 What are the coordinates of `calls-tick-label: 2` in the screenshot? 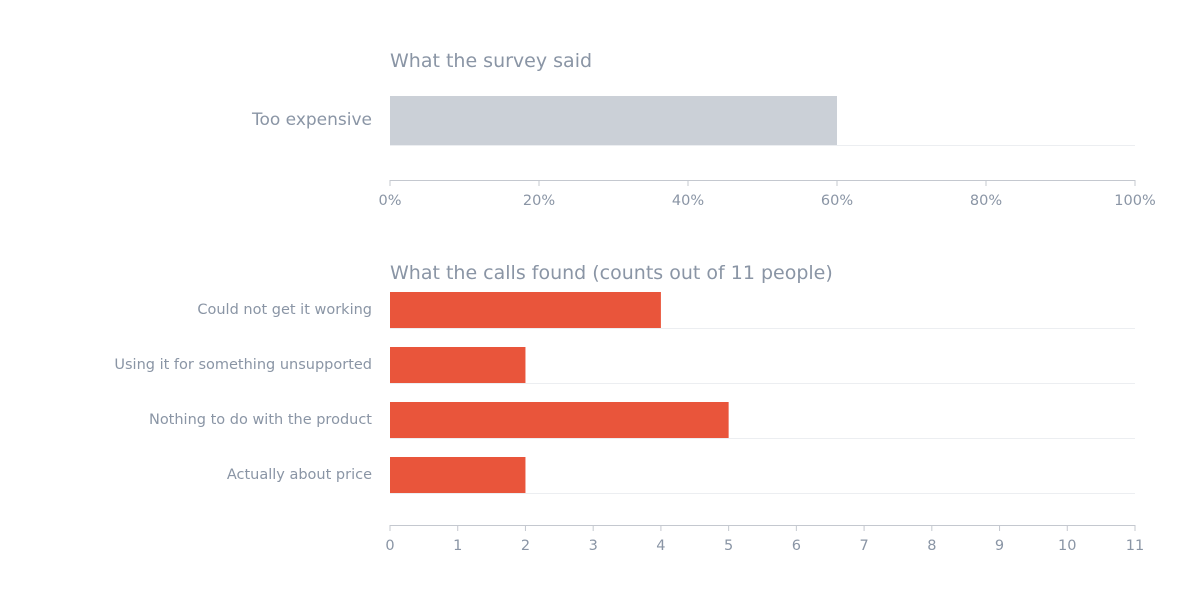 It's located at (525, 546).